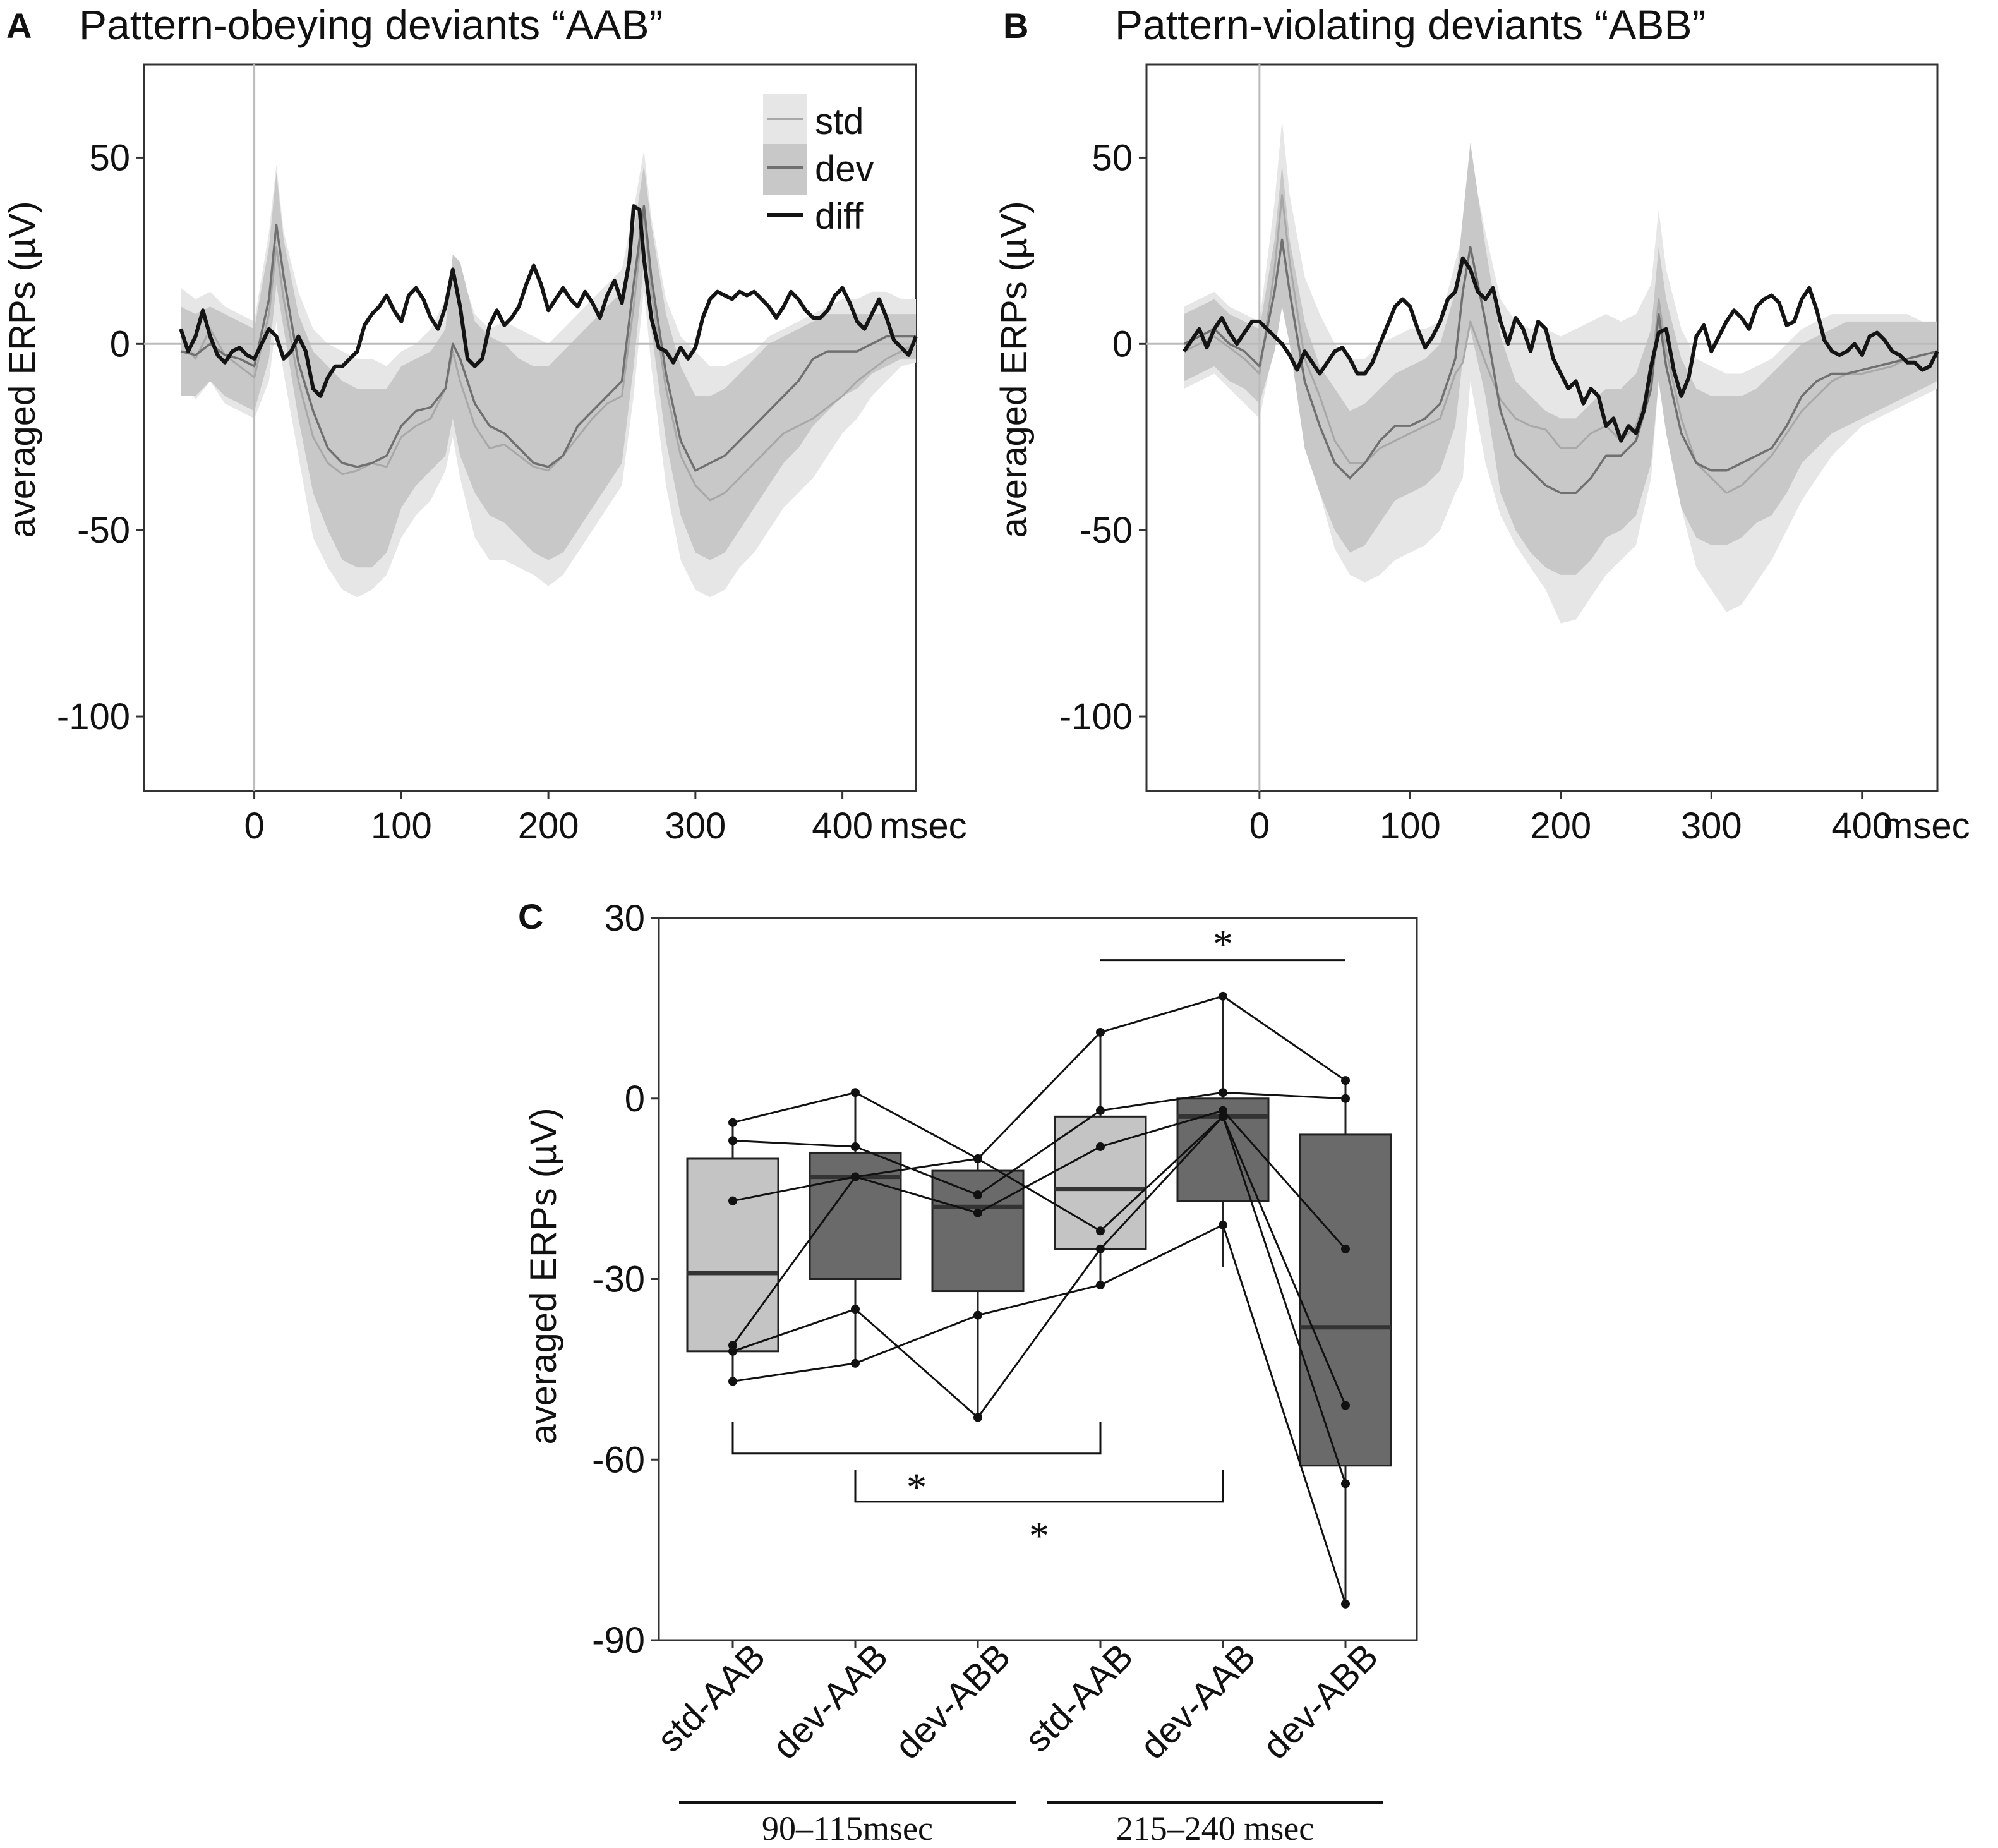 The image size is (1998, 1848). What do you see at coordinates (618, 1279) in the screenshot?
I see `panel-c-ytick-label: -30` at bounding box center [618, 1279].